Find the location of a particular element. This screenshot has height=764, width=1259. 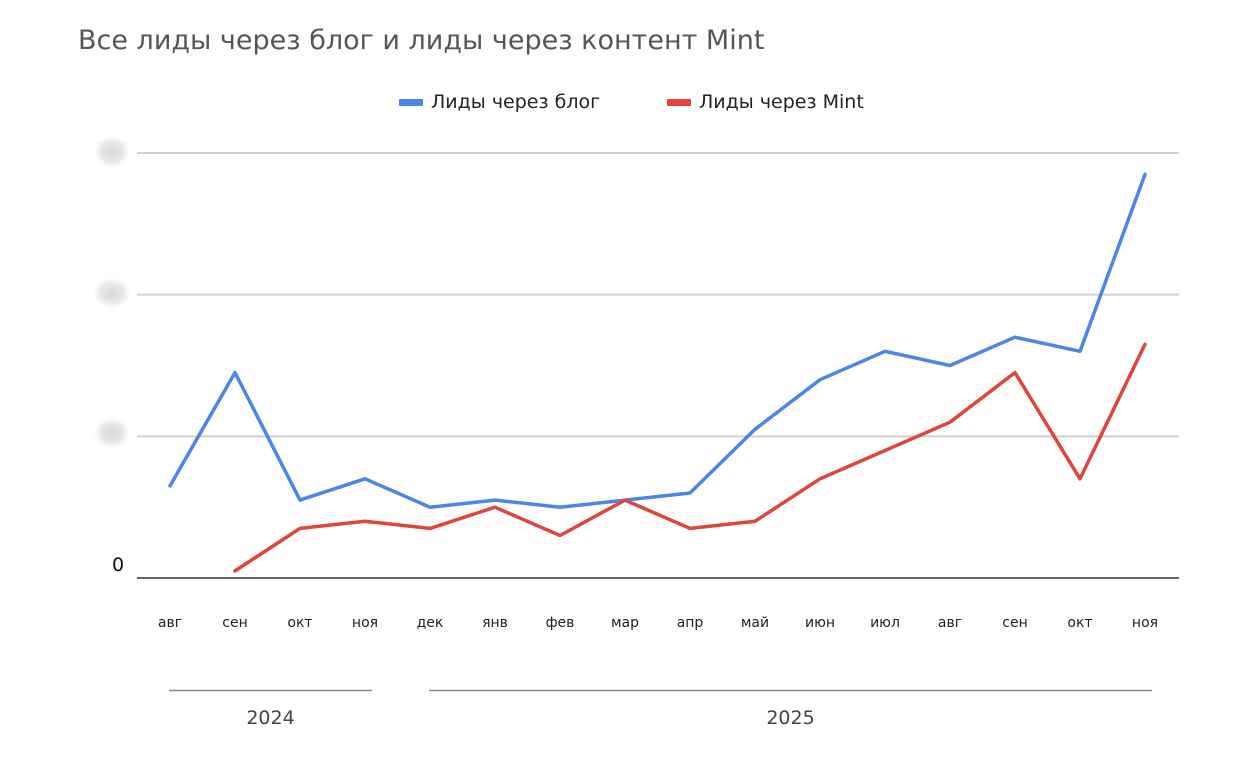

legend-swatch-blog is located at coordinates (411, 102).